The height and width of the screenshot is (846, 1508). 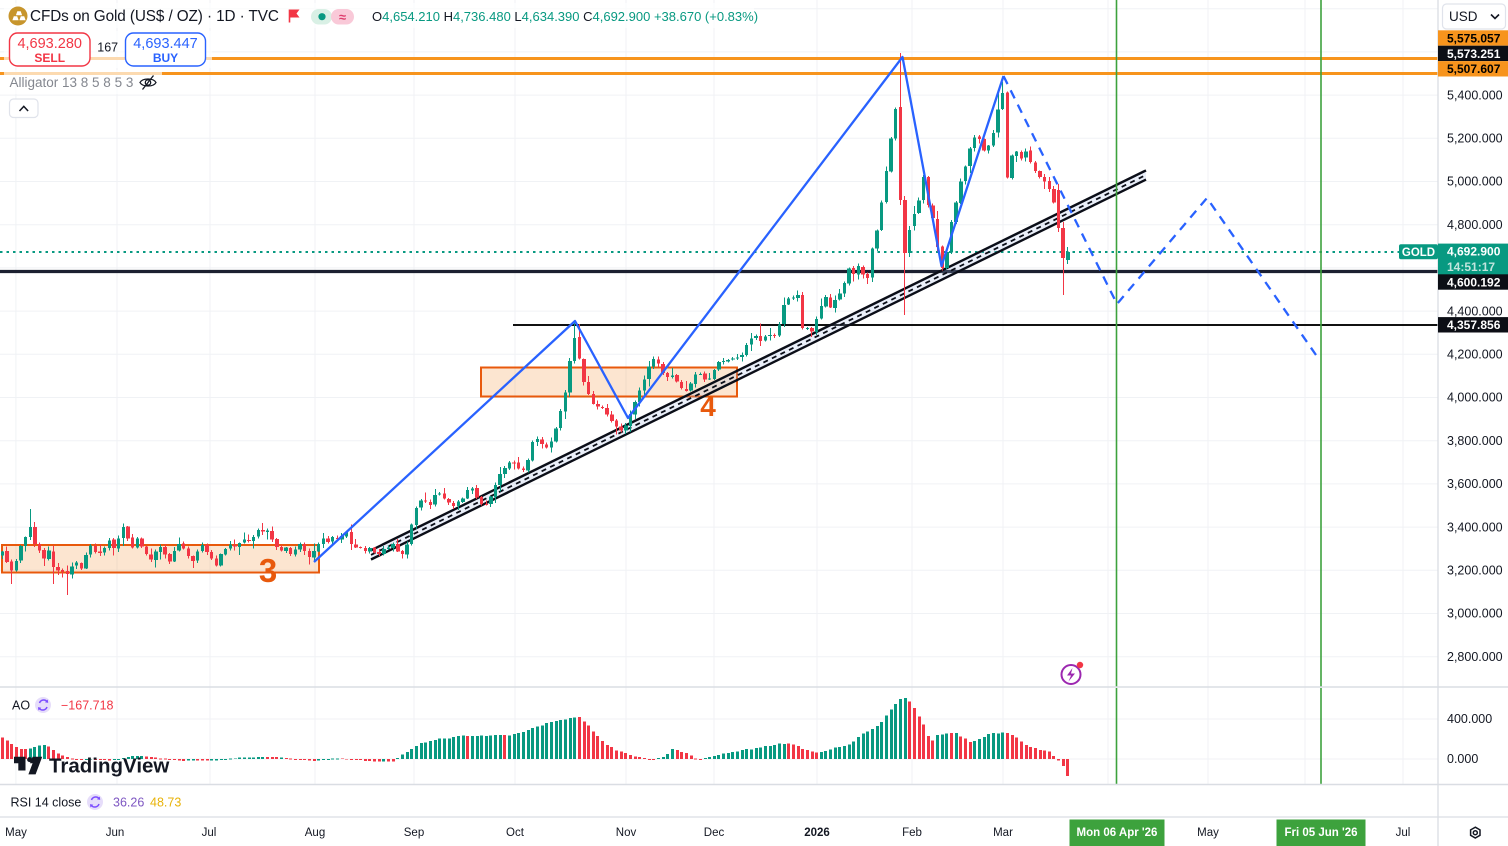 What do you see at coordinates (1463, 16) in the screenshot?
I see `svg-text: USD` at bounding box center [1463, 16].